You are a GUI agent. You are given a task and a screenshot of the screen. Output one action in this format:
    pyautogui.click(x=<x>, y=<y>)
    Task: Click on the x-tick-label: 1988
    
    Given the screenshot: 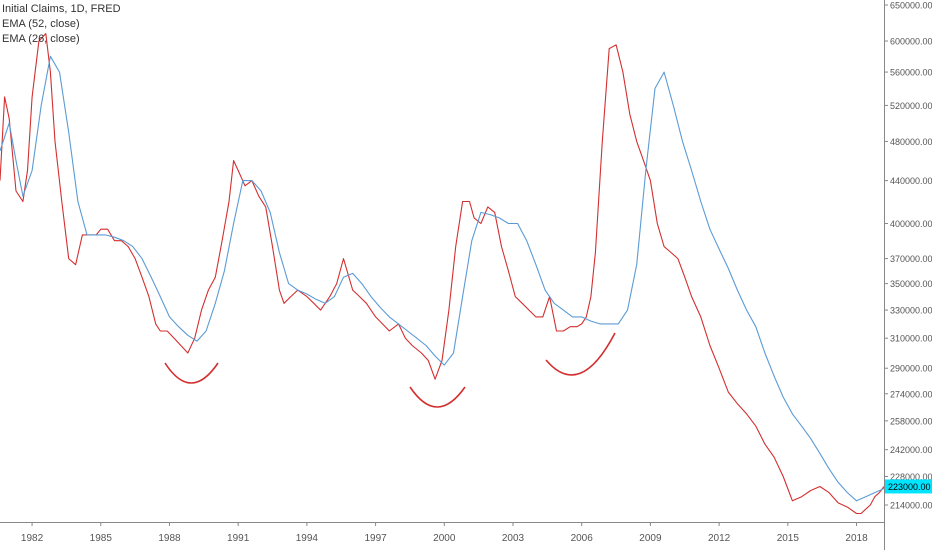 What is the action you would take?
    pyautogui.click(x=169, y=538)
    